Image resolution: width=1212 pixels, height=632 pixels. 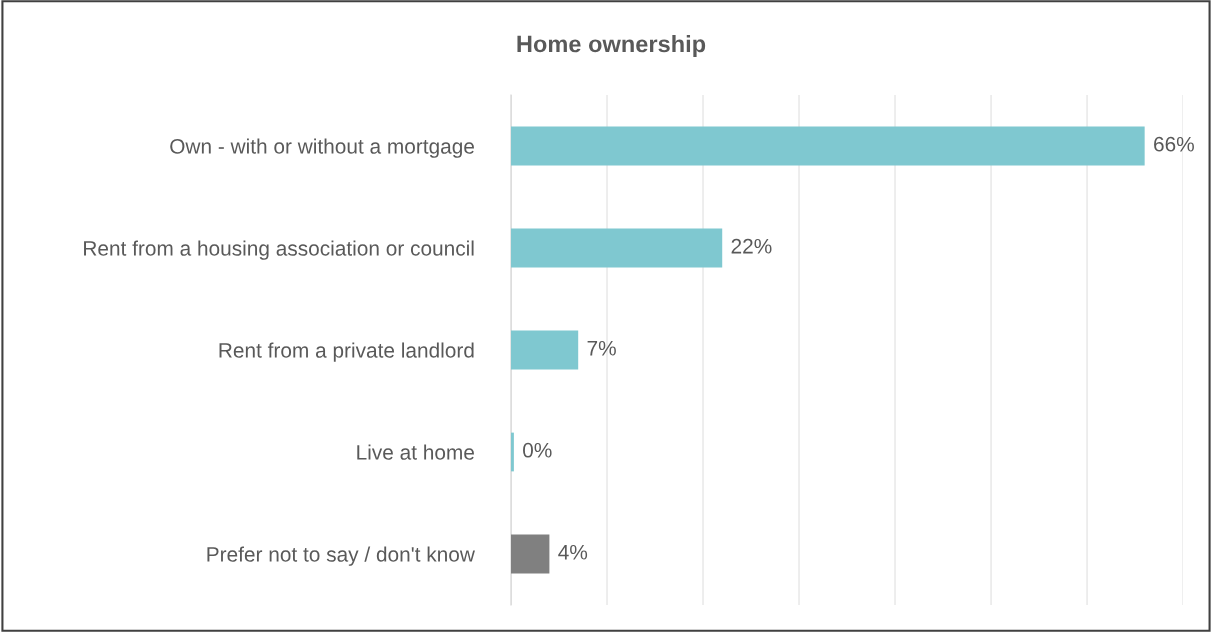 I want to click on y-tick-label: Own - with or without a mortgage, so click(x=322, y=148).